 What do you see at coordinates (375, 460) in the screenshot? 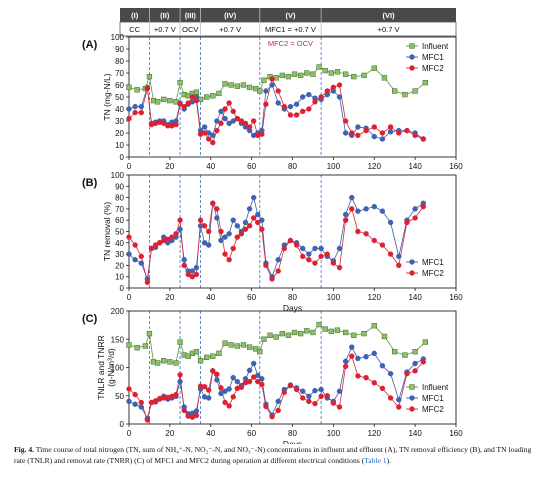
I see `caption-table-link: Table 1` at bounding box center [375, 460].